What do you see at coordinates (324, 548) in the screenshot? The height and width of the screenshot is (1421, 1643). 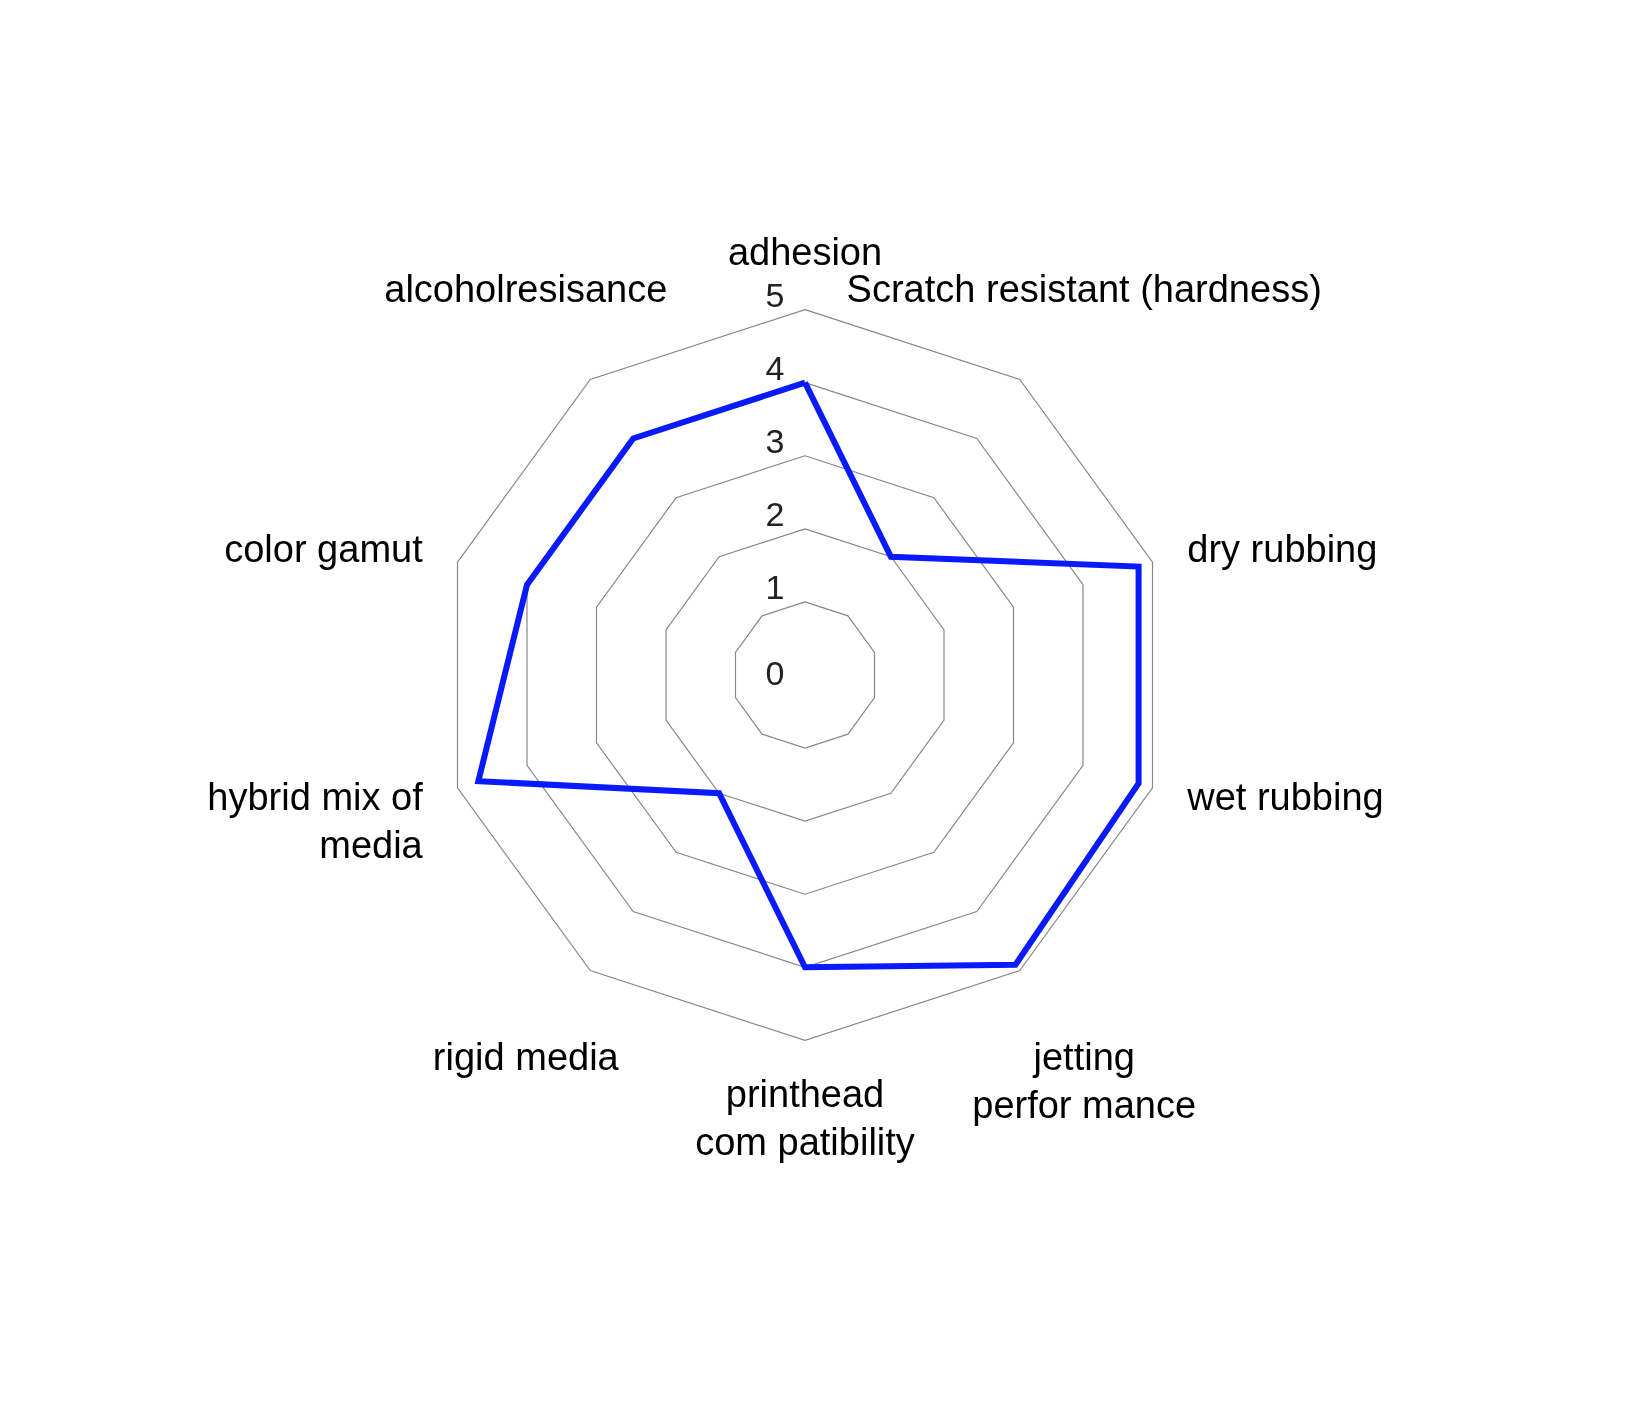 I see `spoke-label: color gamut` at bounding box center [324, 548].